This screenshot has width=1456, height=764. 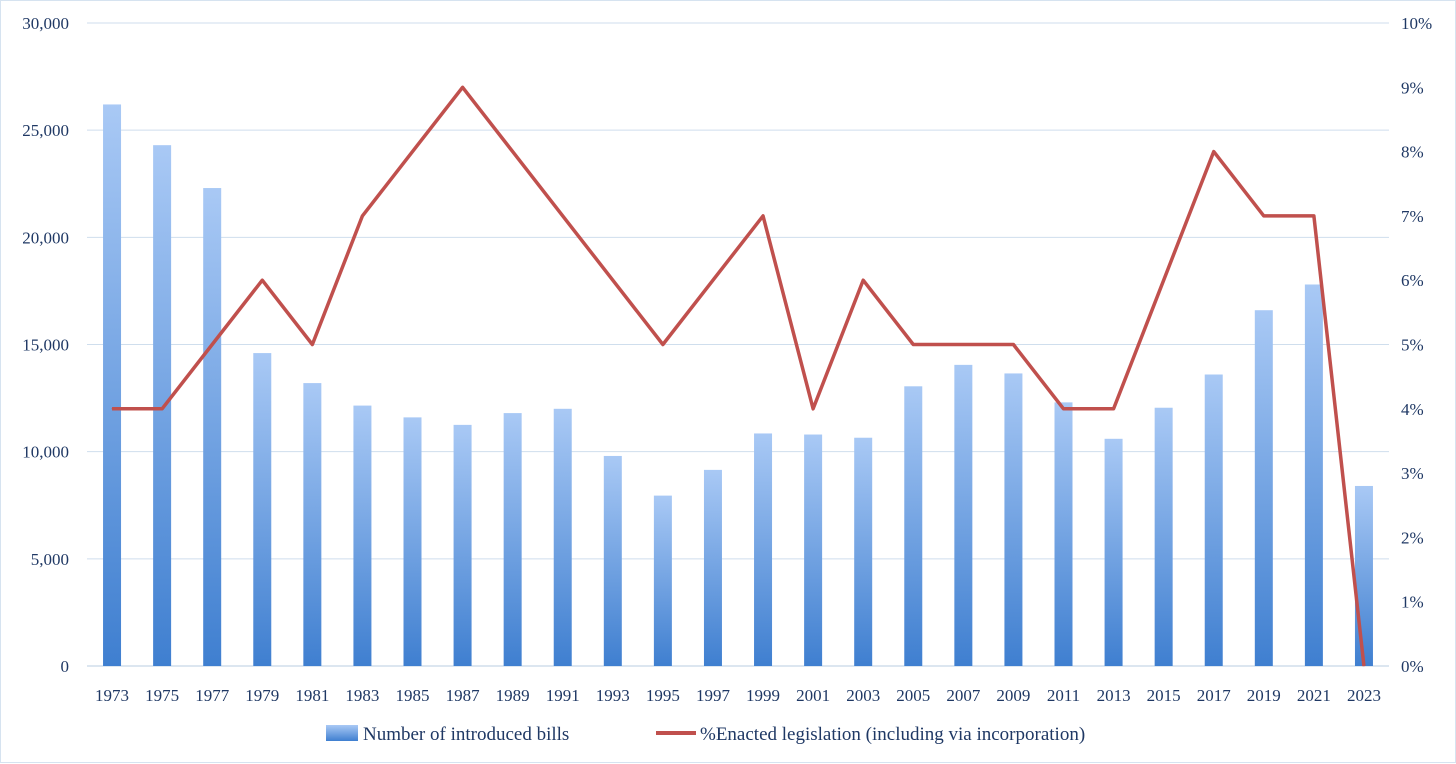 I want to click on bar-2023, so click(x=1363, y=575).